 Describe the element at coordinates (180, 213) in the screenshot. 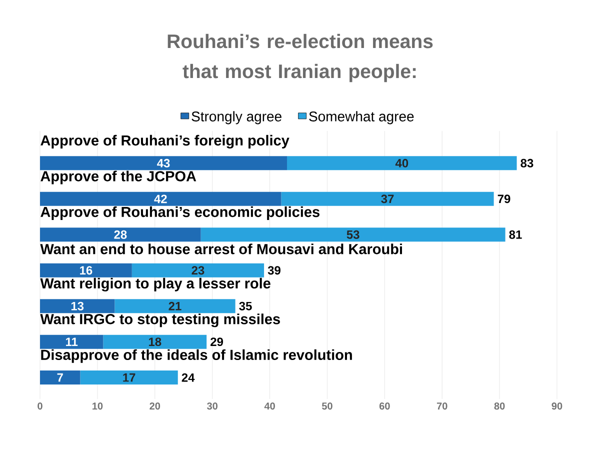

I see `y-tick-label: Approve of Rouhani’s economic policies` at that location.